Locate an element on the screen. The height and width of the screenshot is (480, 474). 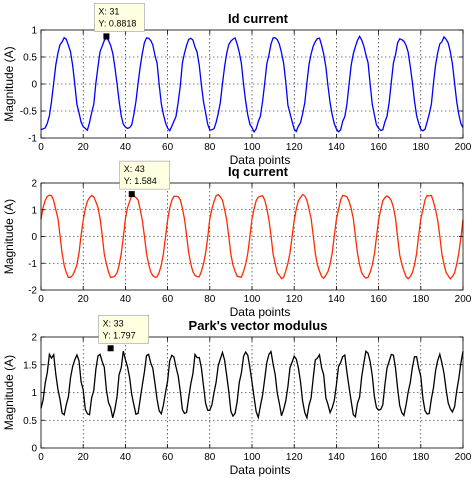
data-tip-y: Y: 1.797 is located at coordinates (119, 335).